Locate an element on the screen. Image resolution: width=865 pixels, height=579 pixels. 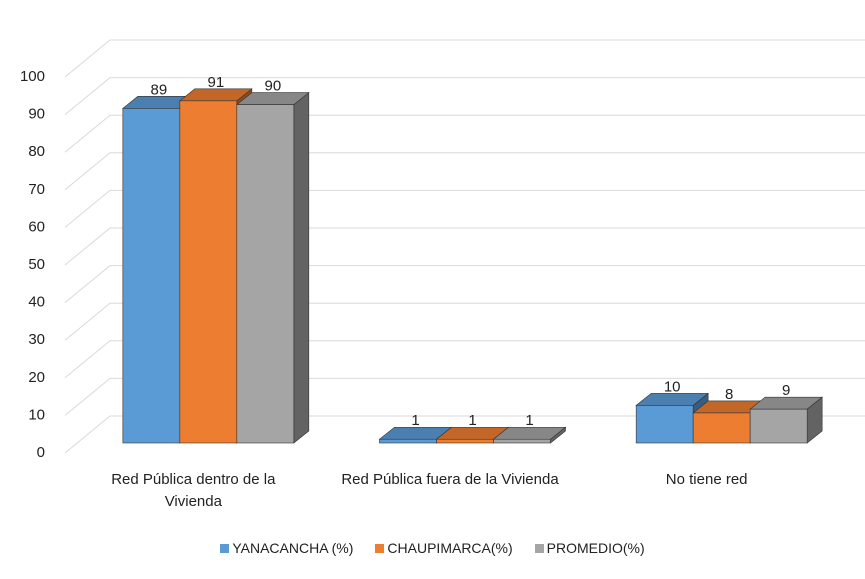
y-tick-label: 10 is located at coordinates (36, 414).